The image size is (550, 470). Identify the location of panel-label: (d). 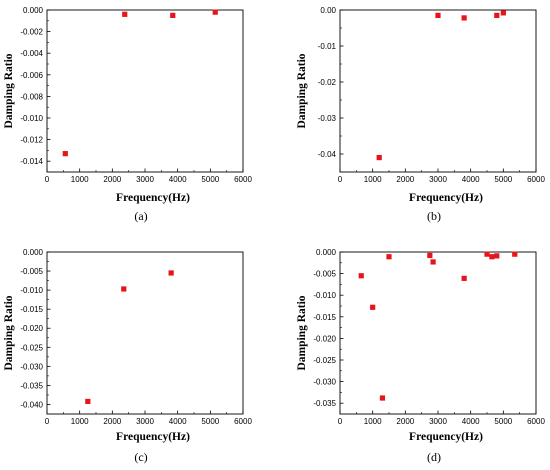
(434, 457).